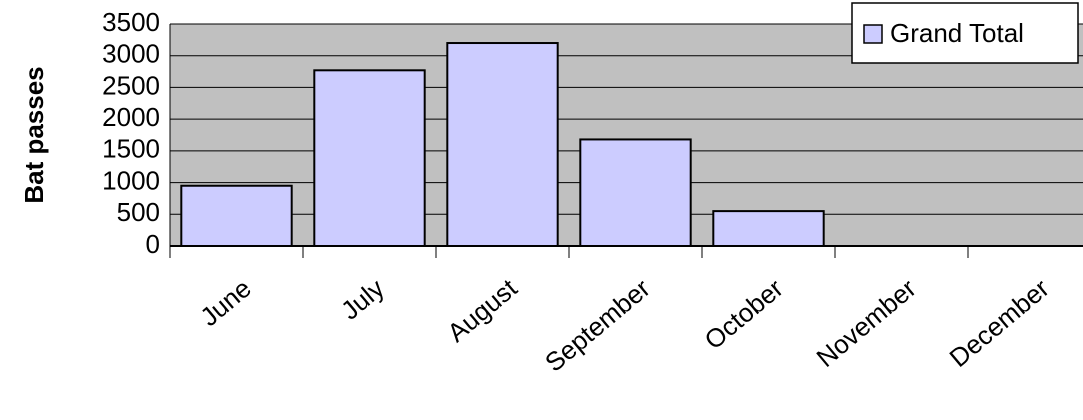 This screenshot has height=420, width=1083. What do you see at coordinates (153, 244) in the screenshot?
I see `y-tick-label: 0` at bounding box center [153, 244].